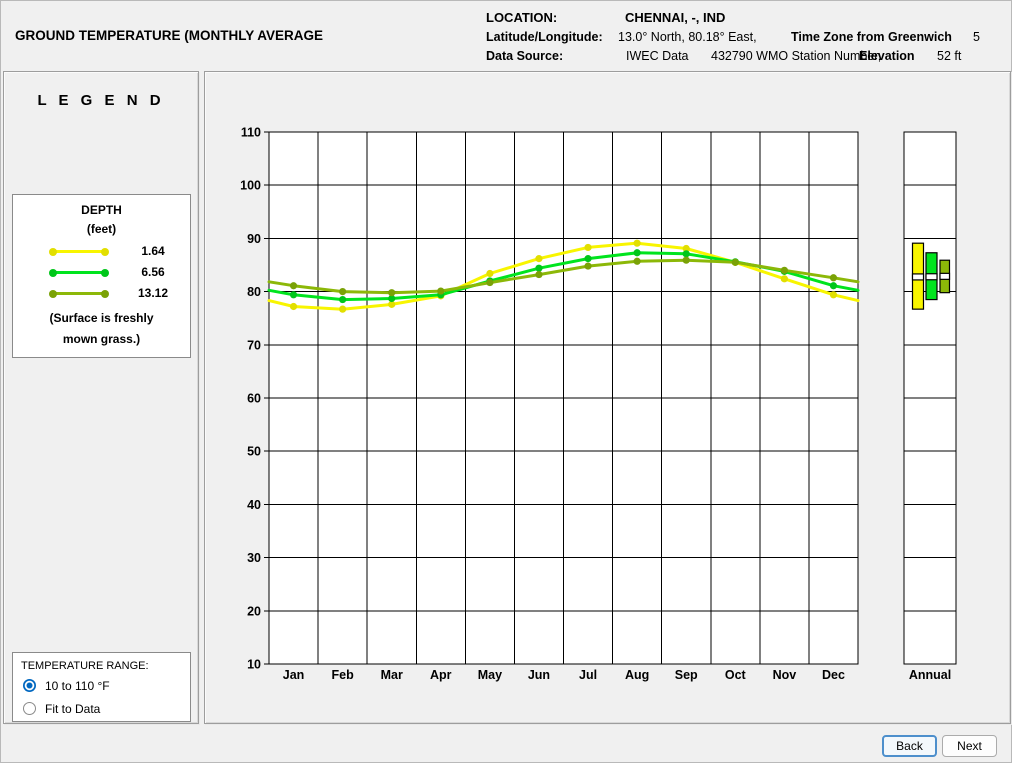  Describe the element at coordinates (785, 675) in the screenshot. I see `month-label: Nov` at that location.